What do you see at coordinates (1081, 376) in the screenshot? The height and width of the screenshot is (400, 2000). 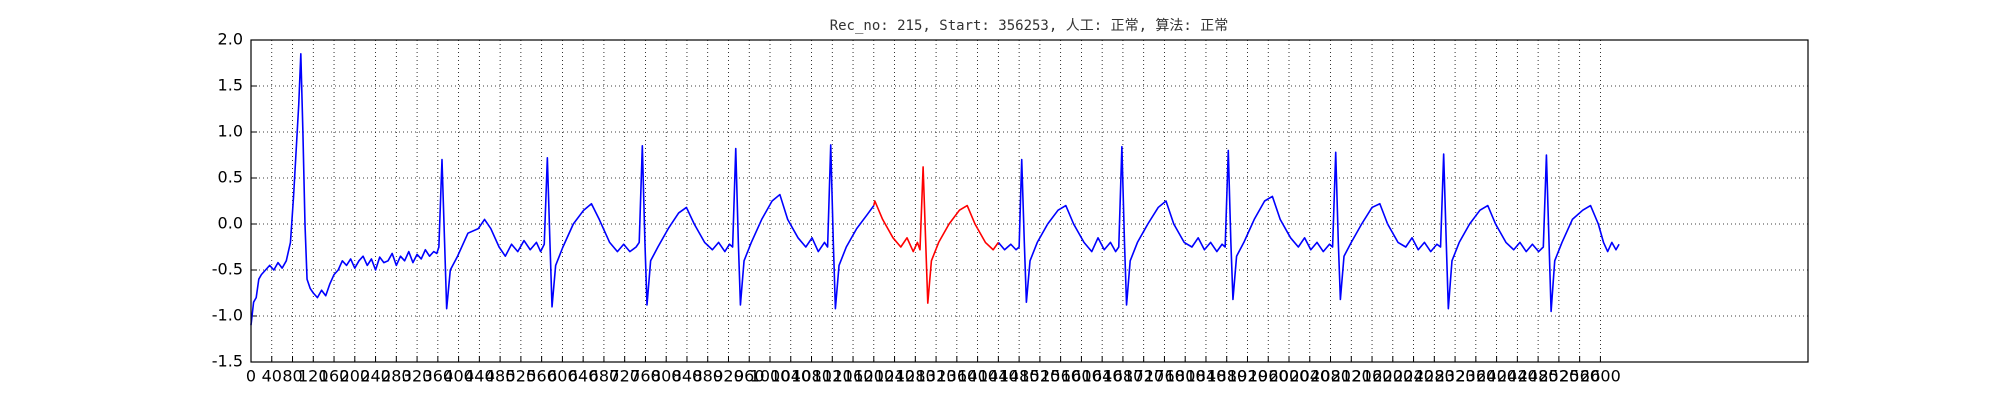 I see `x-tick-label: 1600` at bounding box center [1081, 376].